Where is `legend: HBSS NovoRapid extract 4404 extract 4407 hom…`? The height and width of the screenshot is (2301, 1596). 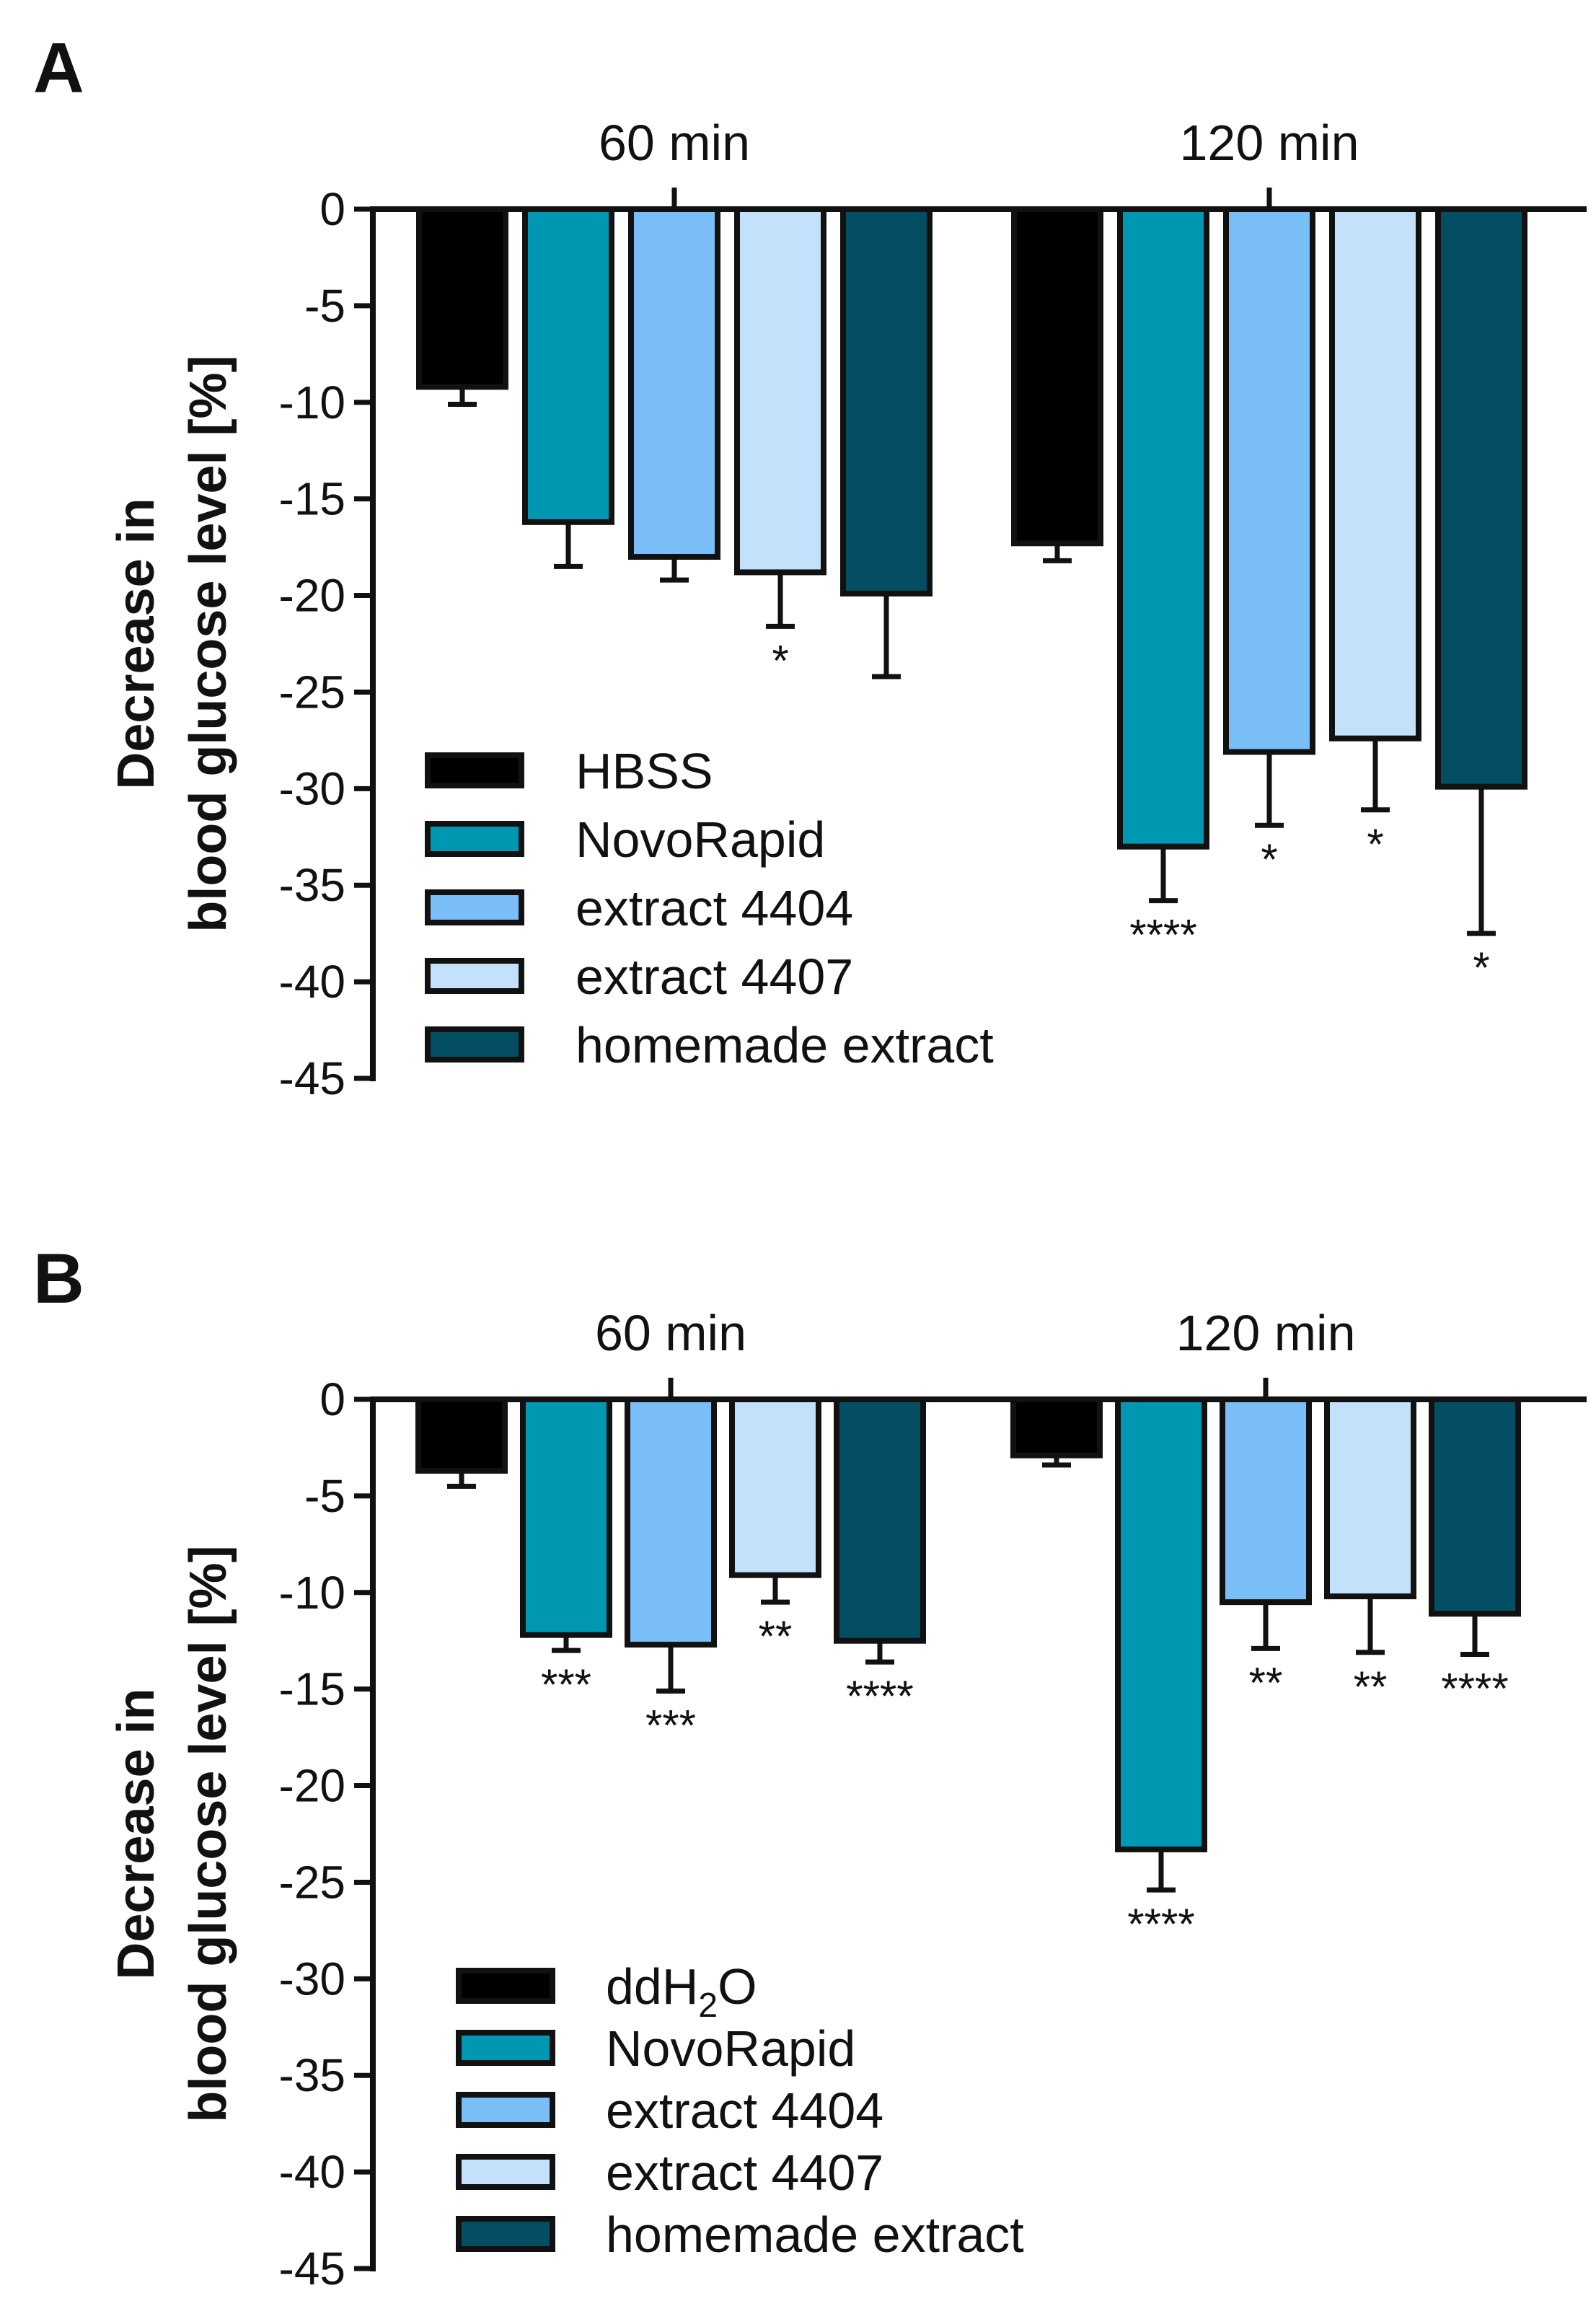 legend: HBSS NovoRapid extract 4404 extract 4407 hom… is located at coordinates (709, 908).